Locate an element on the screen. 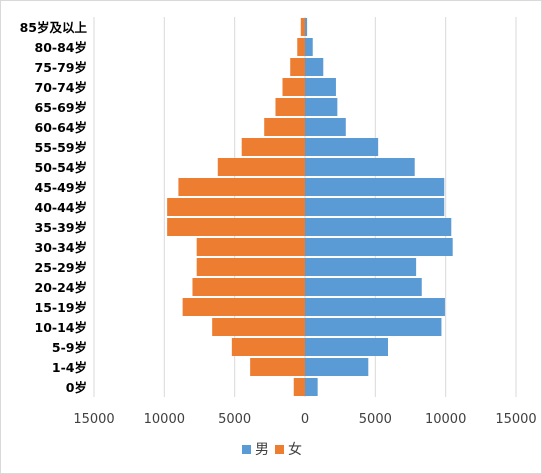 The width and height of the screenshot is (542, 474). category-label: 20-24岁 is located at coordinates (61, 287).